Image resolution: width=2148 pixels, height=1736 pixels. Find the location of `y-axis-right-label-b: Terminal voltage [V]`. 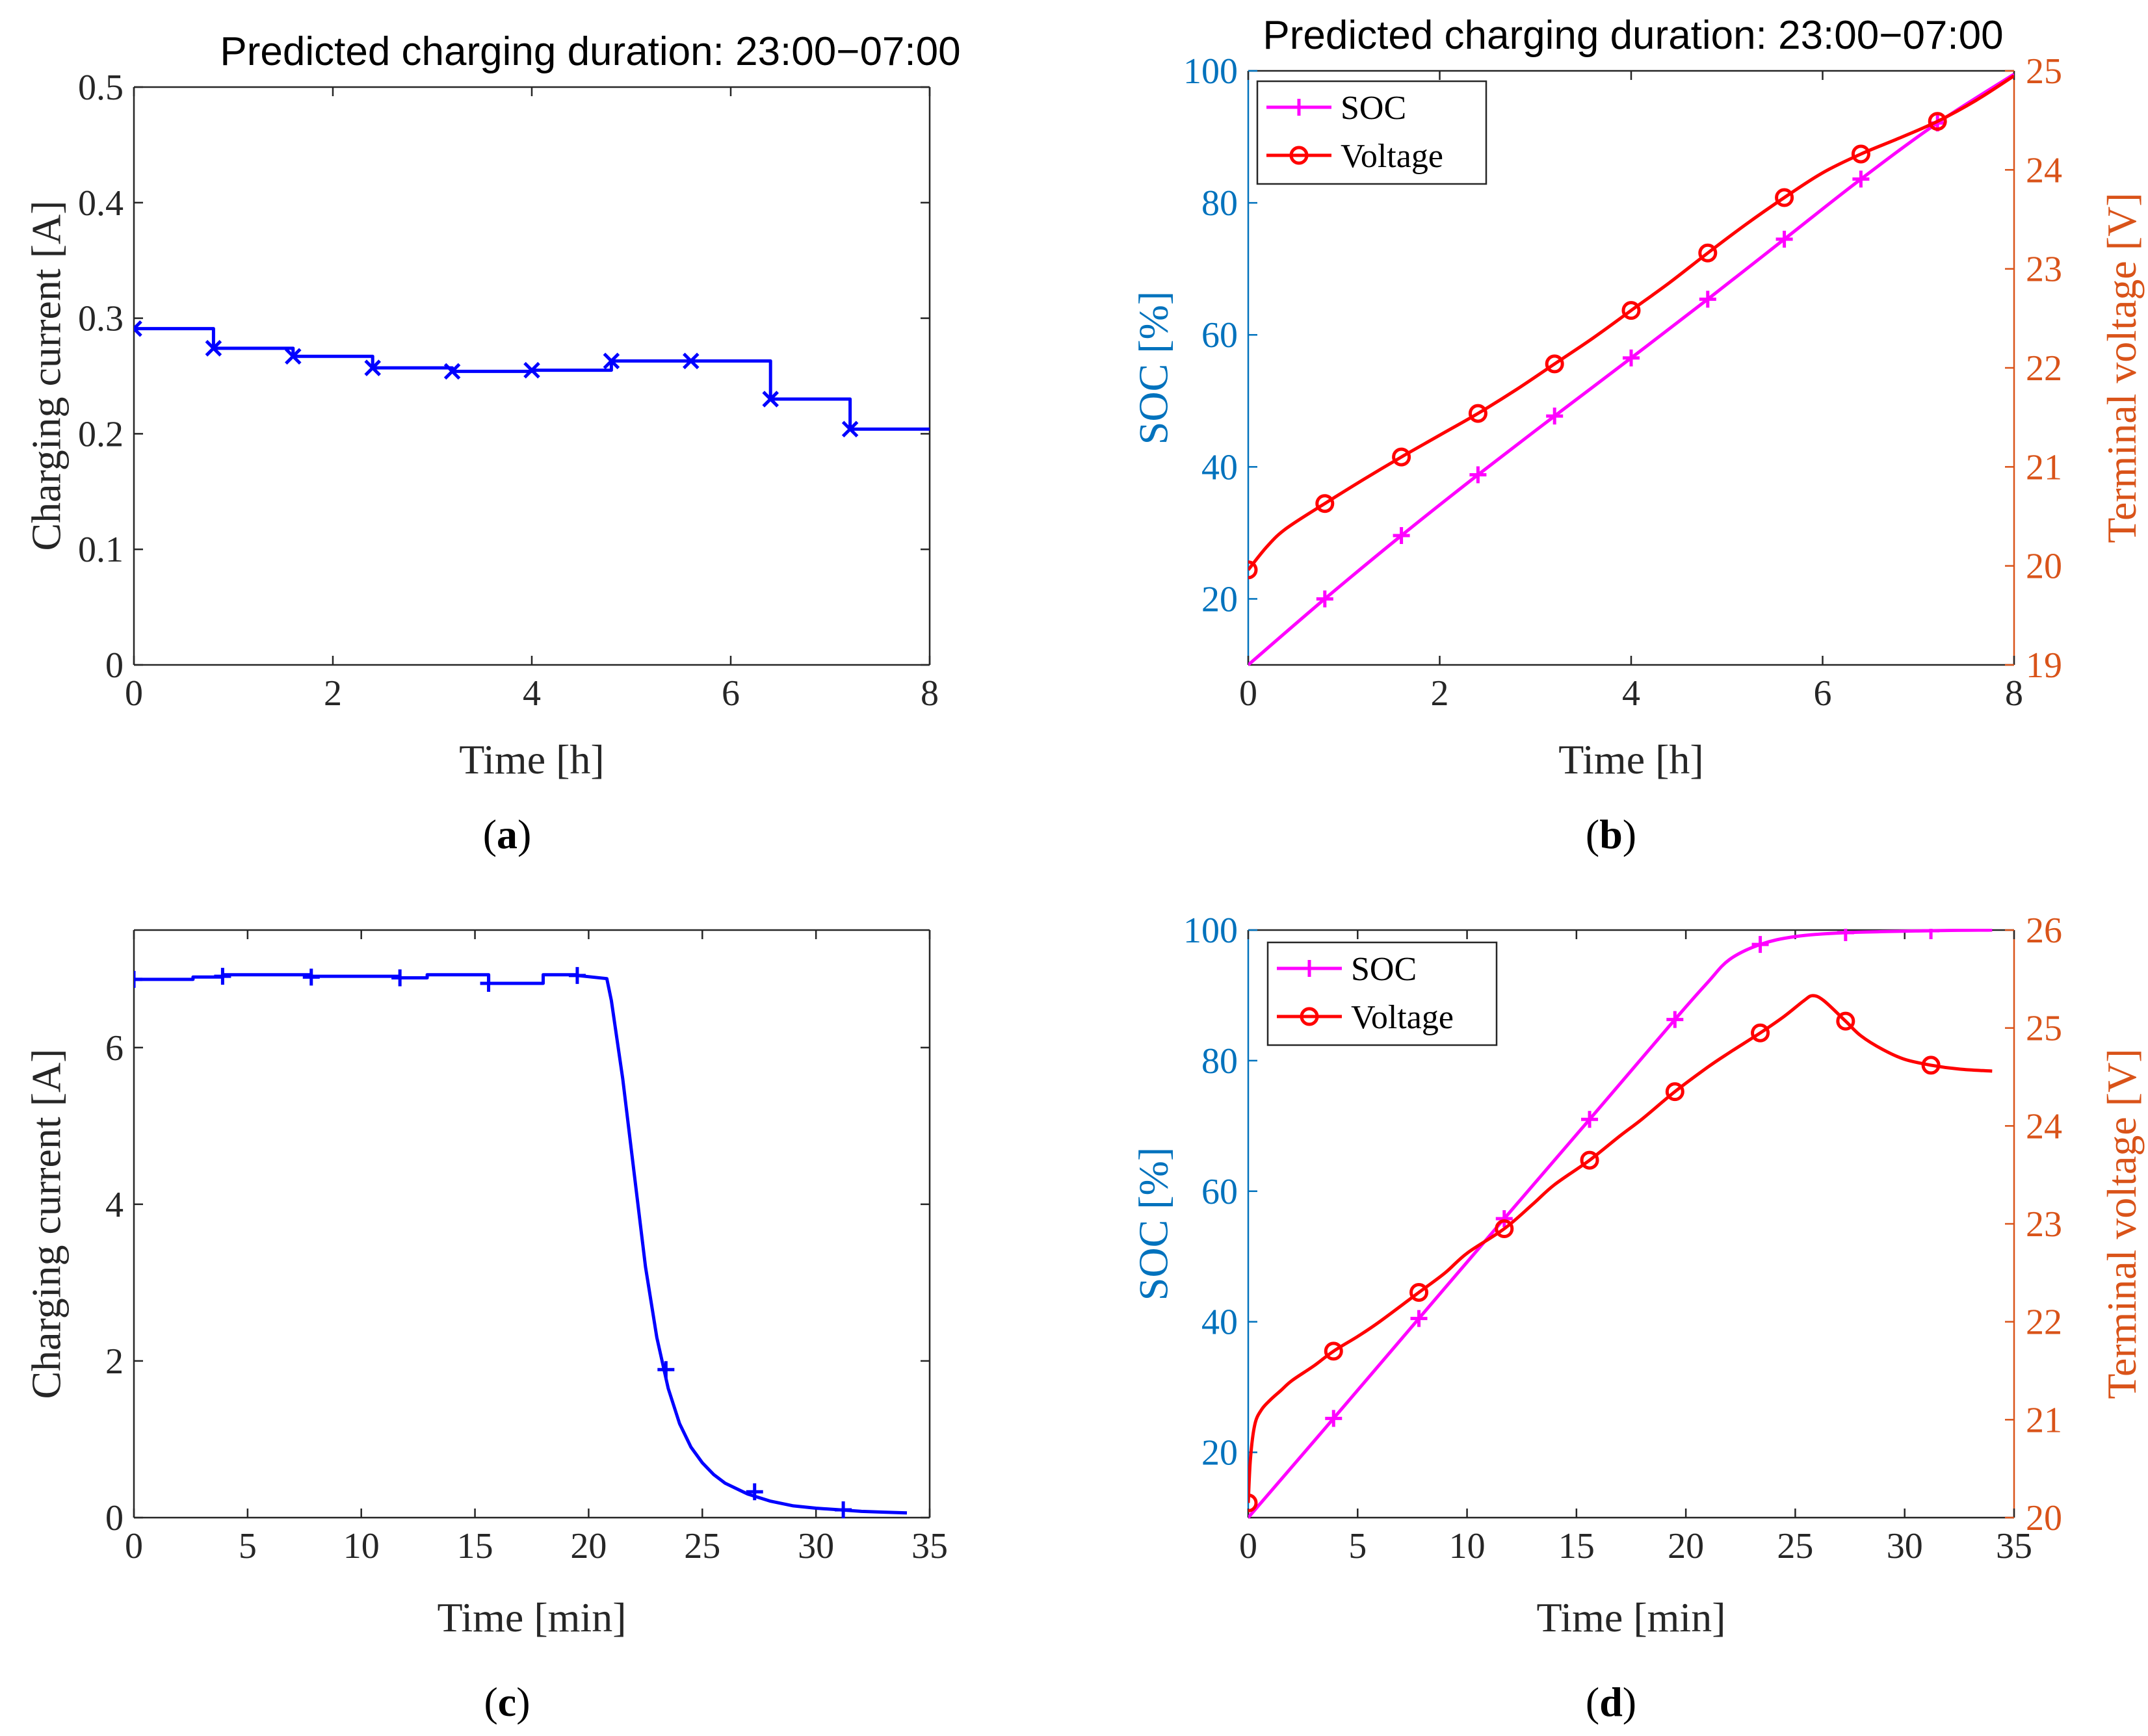

y-axis-right-label-b: Terminal voltage [V] is located at coordinates (2122, 367).